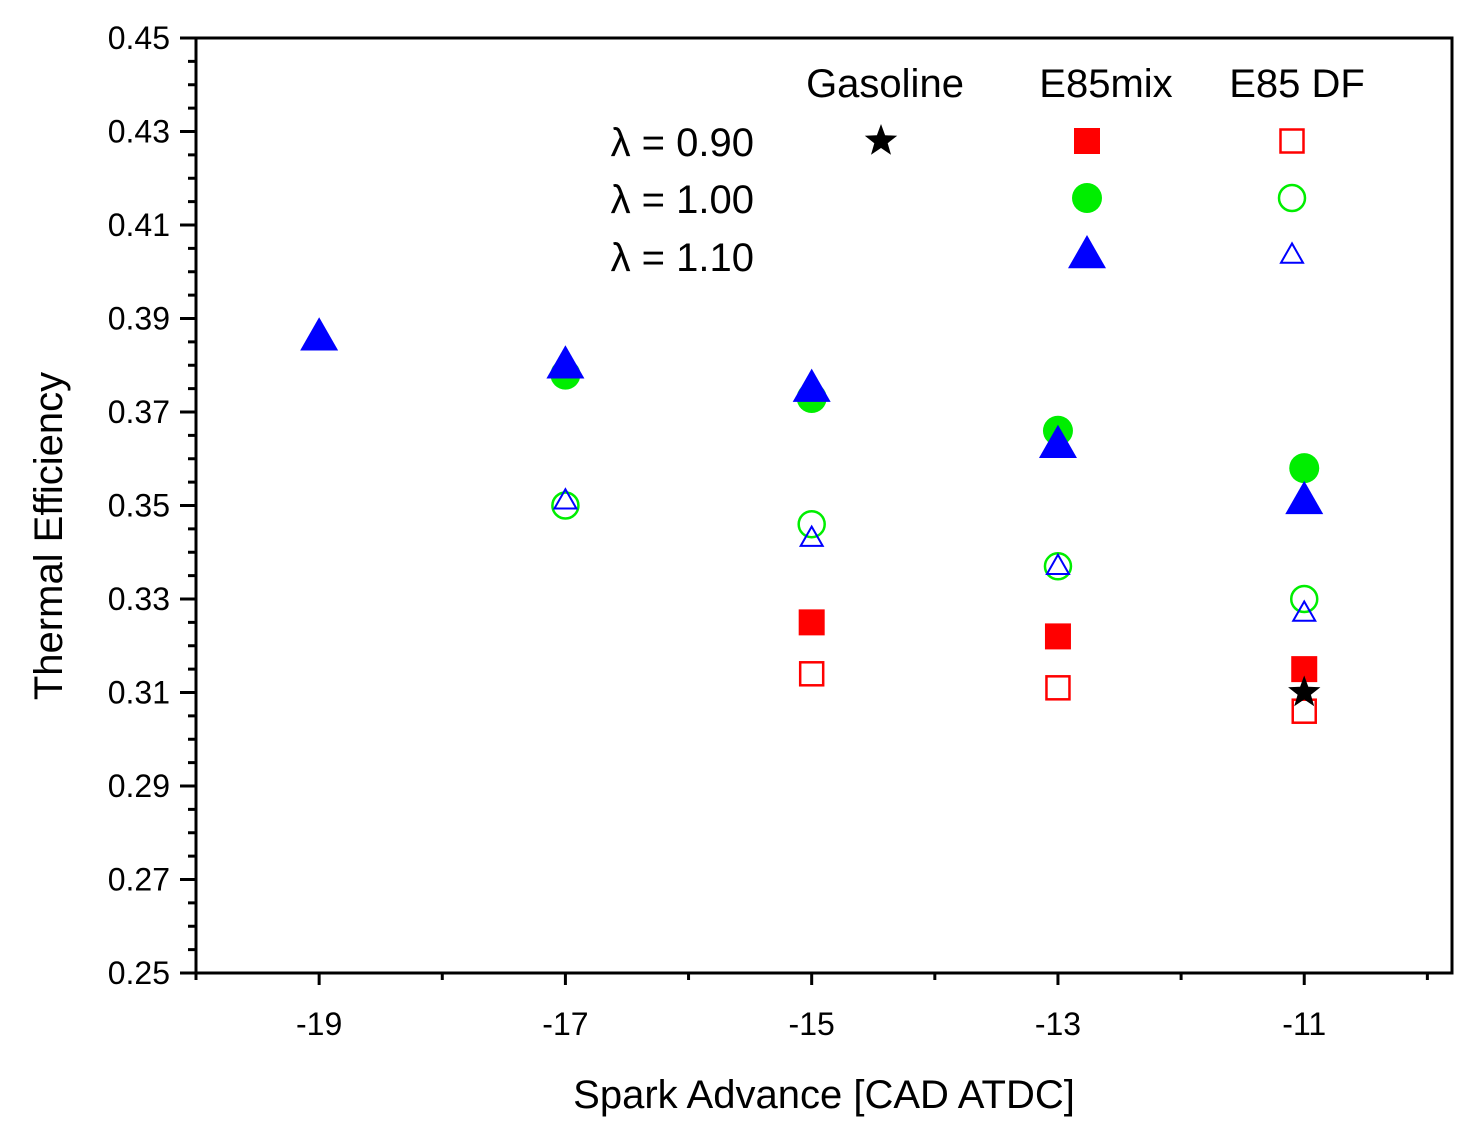 This screenshot has width=1479, height=1139. I want to click on legend-circle-filled-symbol, so click(1087, 198).